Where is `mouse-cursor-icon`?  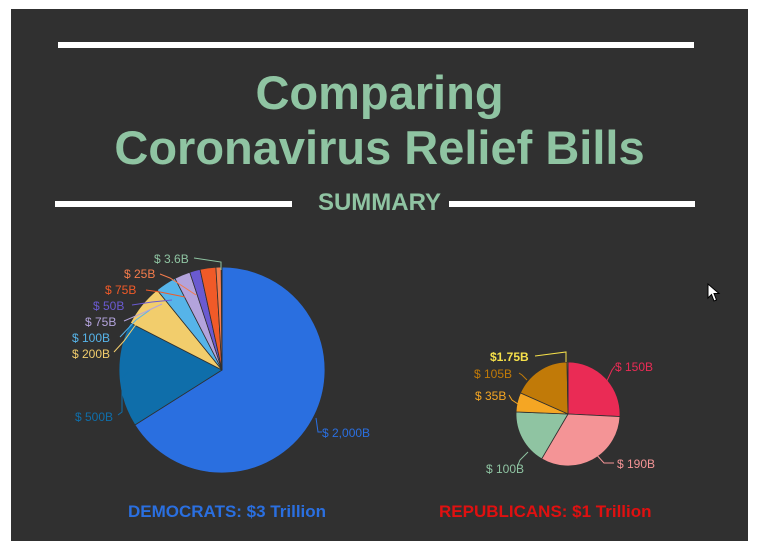
mouse-cursor-icon is located at coordinates (714, 292).